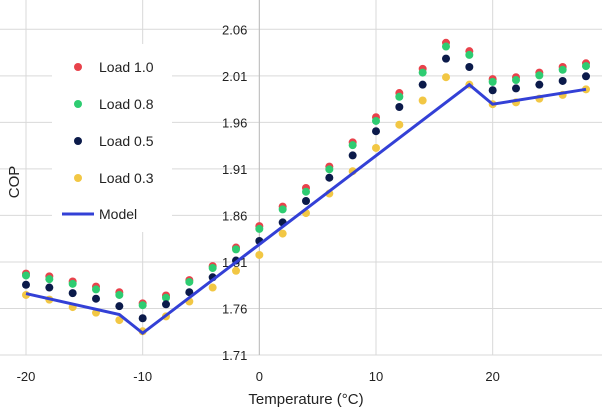 This screenshot has height=410, width=602. Describe the element at coordinates (234, 29) in the screenshot. I see `y-tick-label: 2.06` at that location.